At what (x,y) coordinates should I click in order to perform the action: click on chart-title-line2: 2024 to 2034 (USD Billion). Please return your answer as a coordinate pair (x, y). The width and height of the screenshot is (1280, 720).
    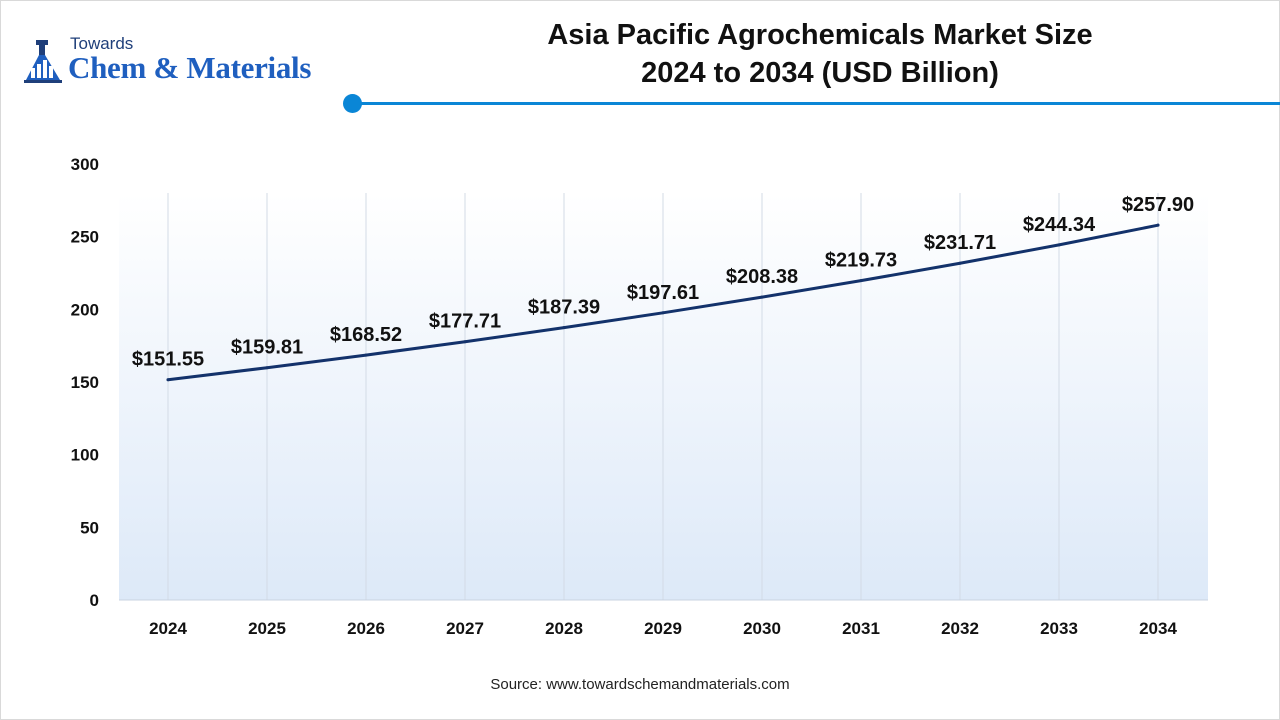
    Looking at the image, I should click on (820, 73).